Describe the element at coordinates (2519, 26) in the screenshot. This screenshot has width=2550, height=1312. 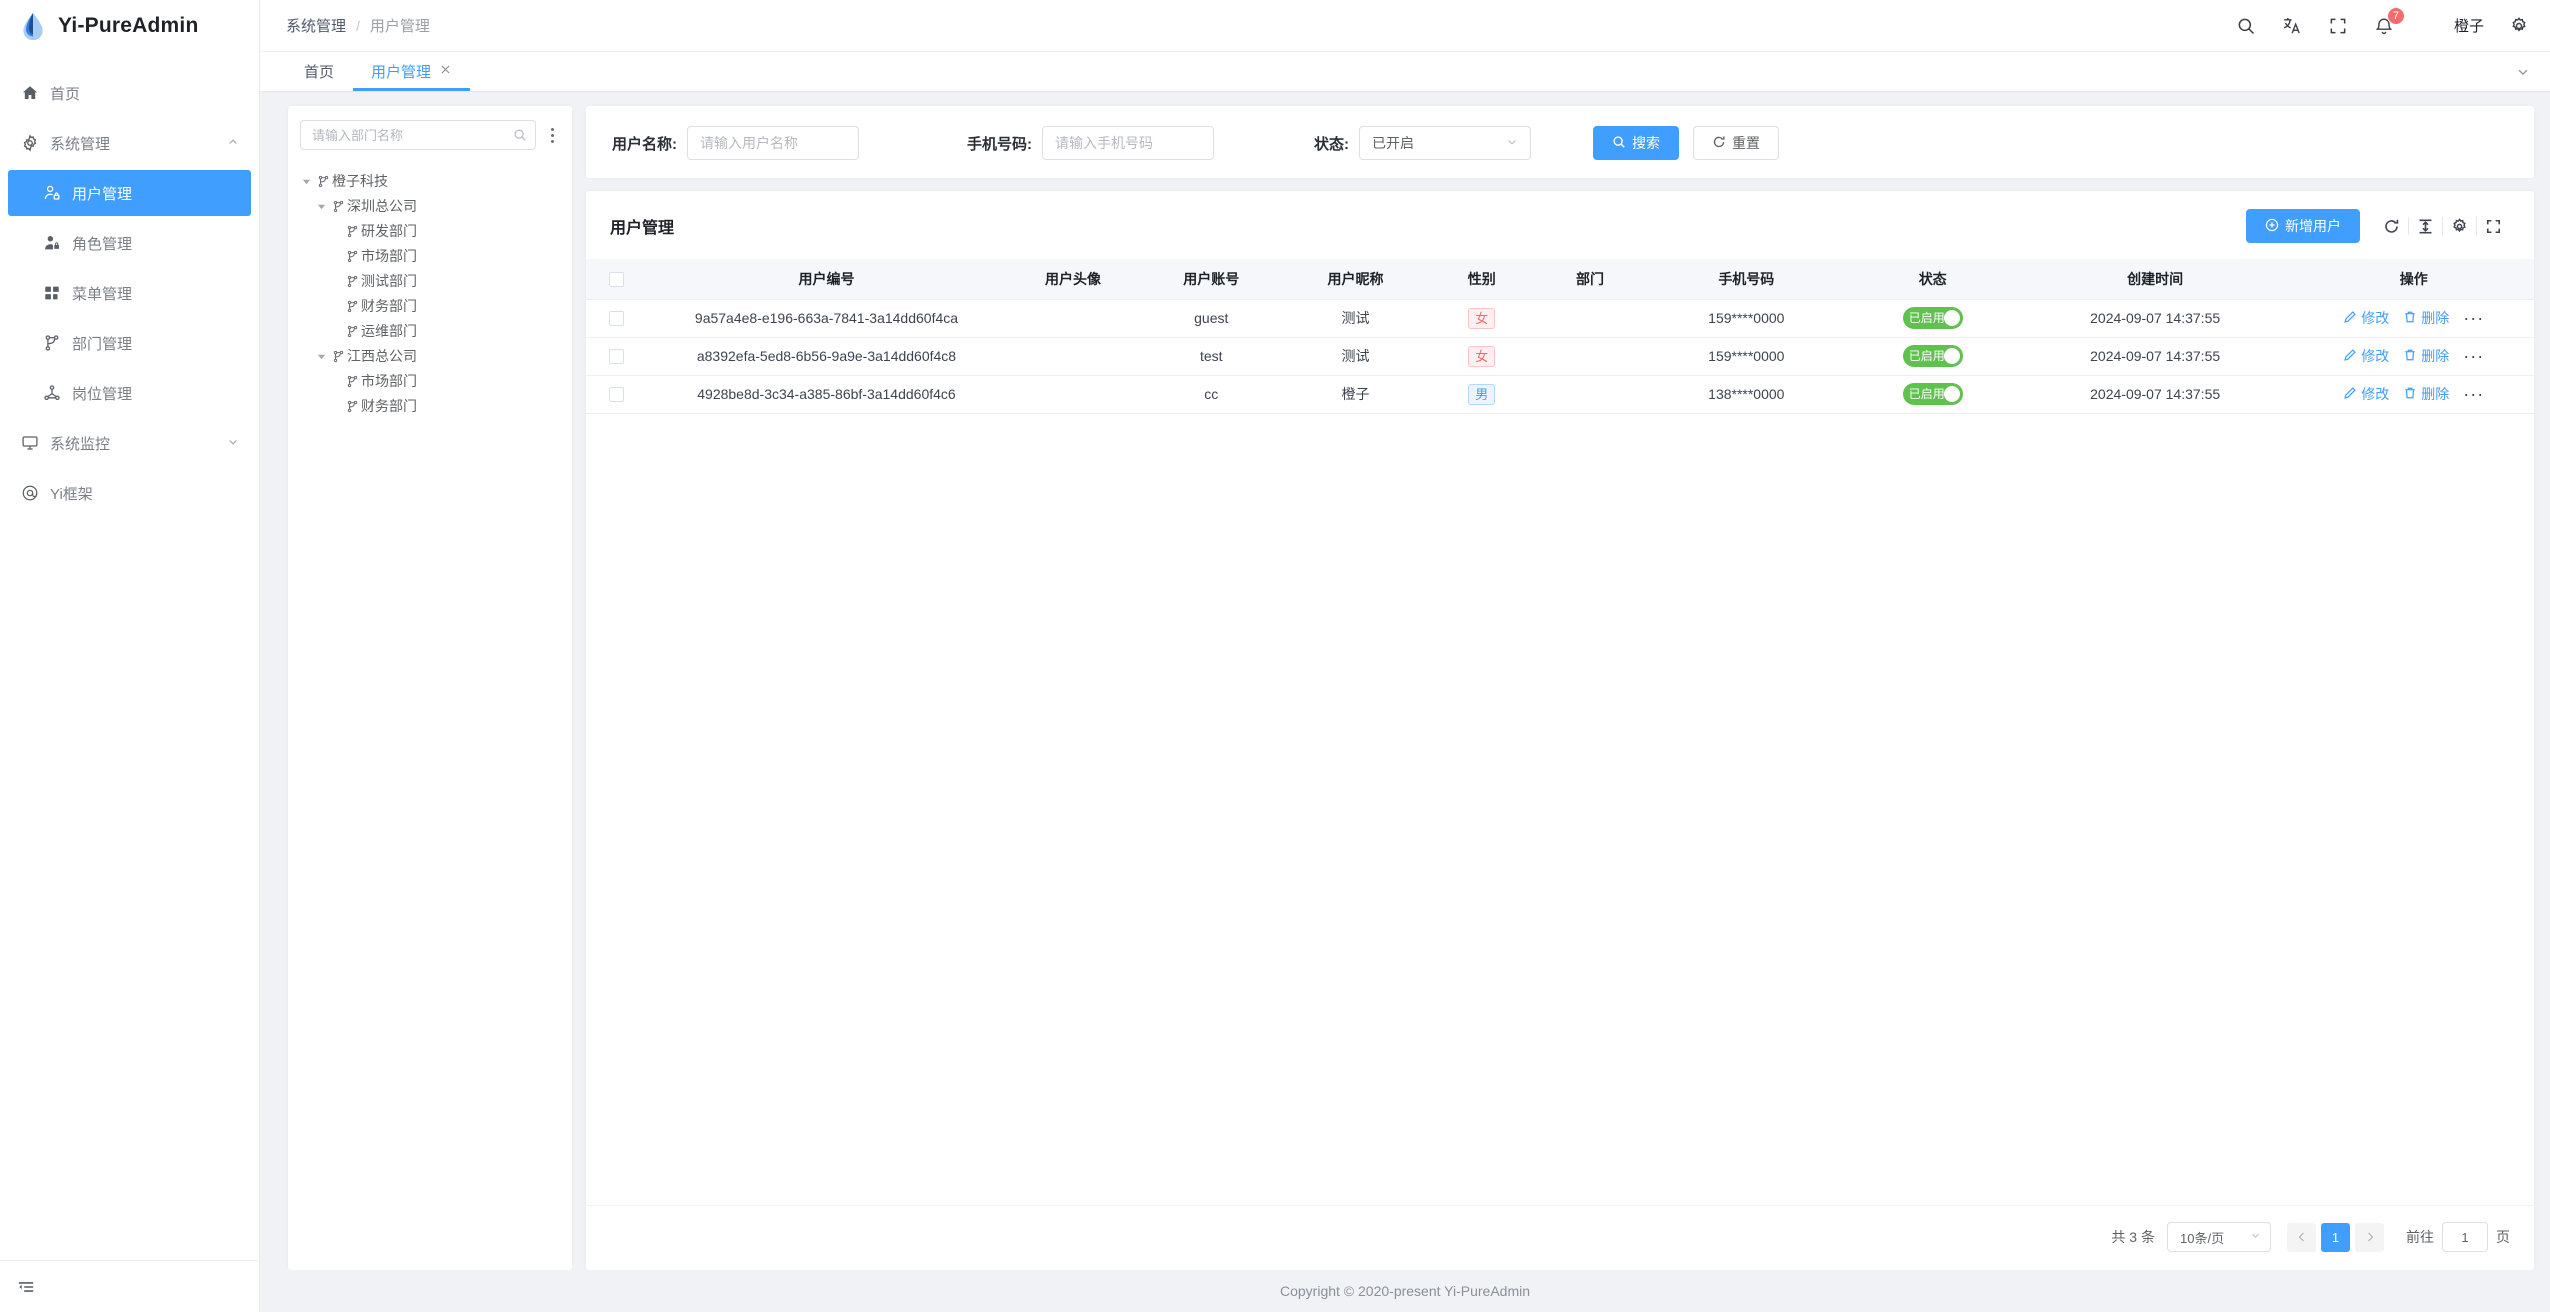
I see `gear-icon` at that location.